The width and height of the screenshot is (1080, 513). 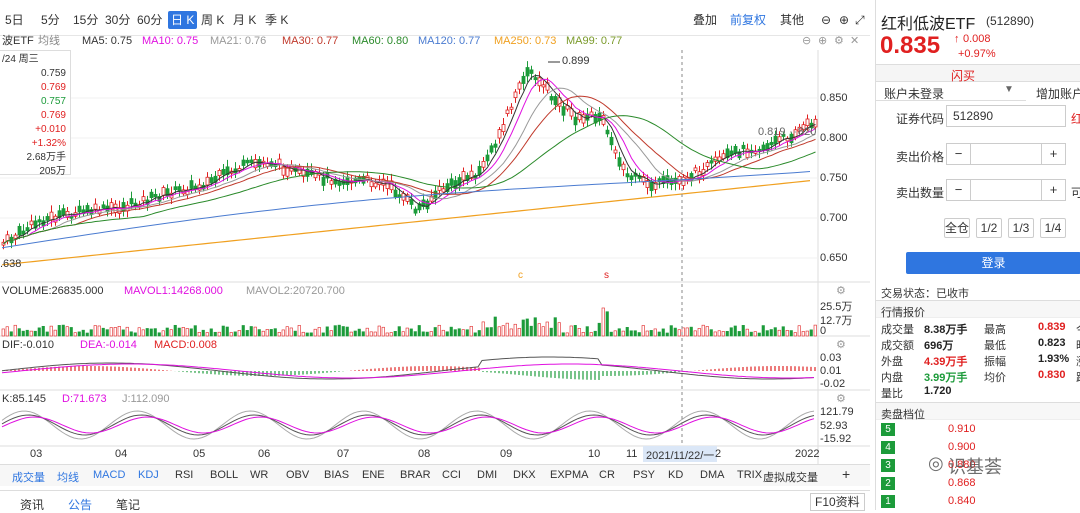 I want to click on zoom-out-icon: ⊖, so click(x=826, y=20).